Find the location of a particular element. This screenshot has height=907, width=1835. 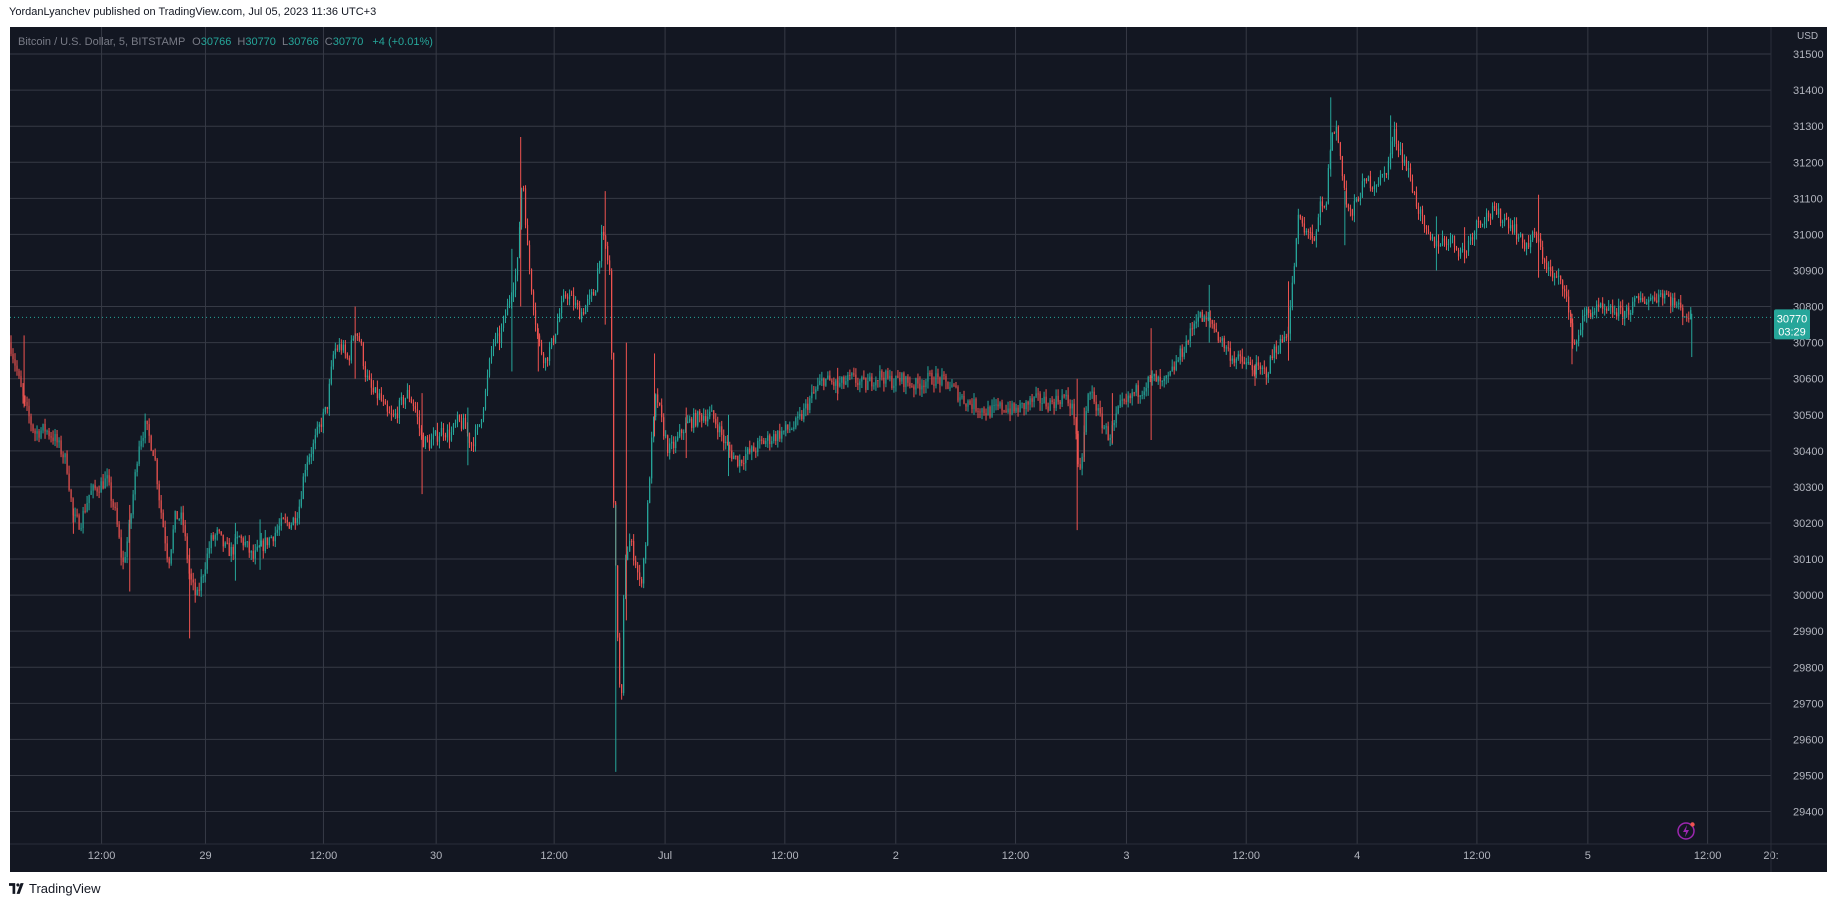

y-tick-label: 30100 is located at coordinates (1808, 560).